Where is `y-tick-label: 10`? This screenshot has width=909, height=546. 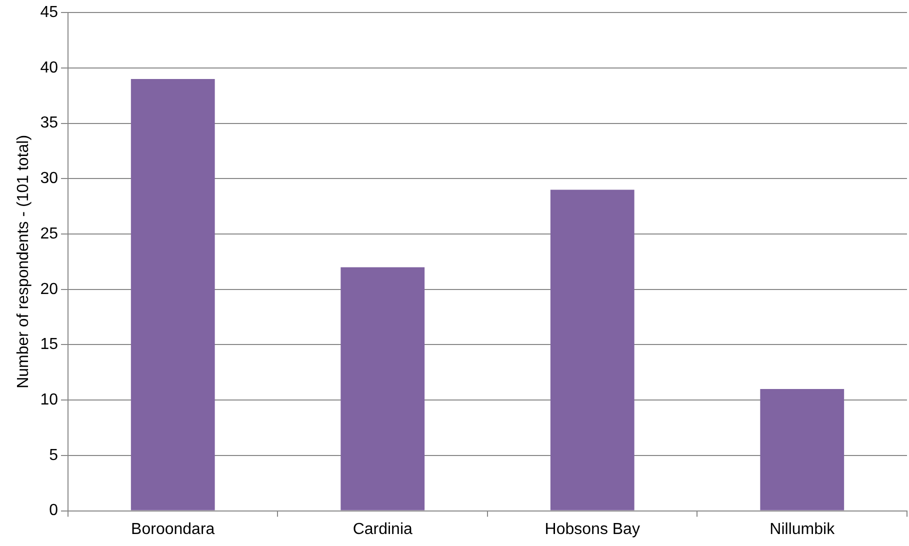 y-tick-label: 10 is located at coordinates (49, 399).